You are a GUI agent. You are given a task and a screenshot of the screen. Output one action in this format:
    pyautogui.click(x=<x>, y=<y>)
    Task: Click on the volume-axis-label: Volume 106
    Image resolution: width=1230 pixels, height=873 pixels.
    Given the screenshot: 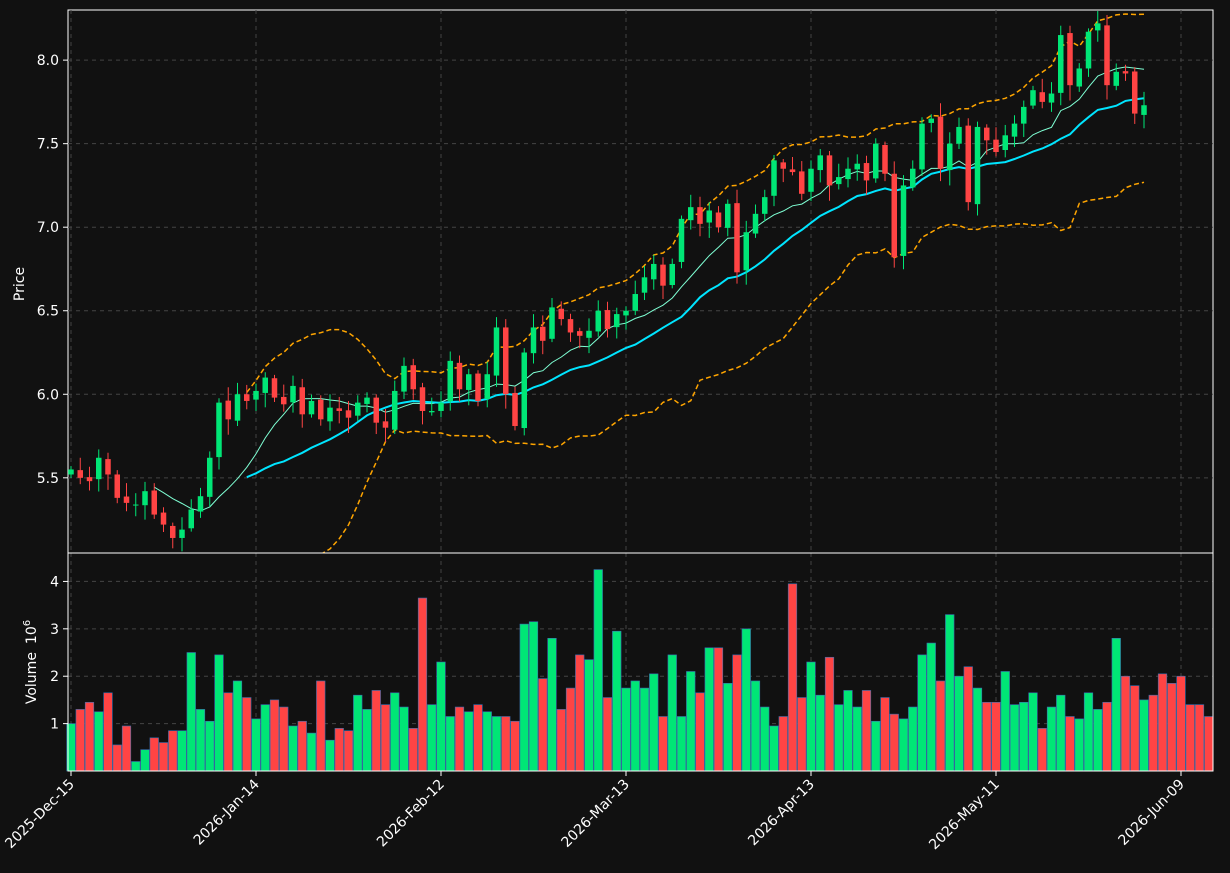 What is the action you would take?
    pyautogui.click(x=31, y=662)
    